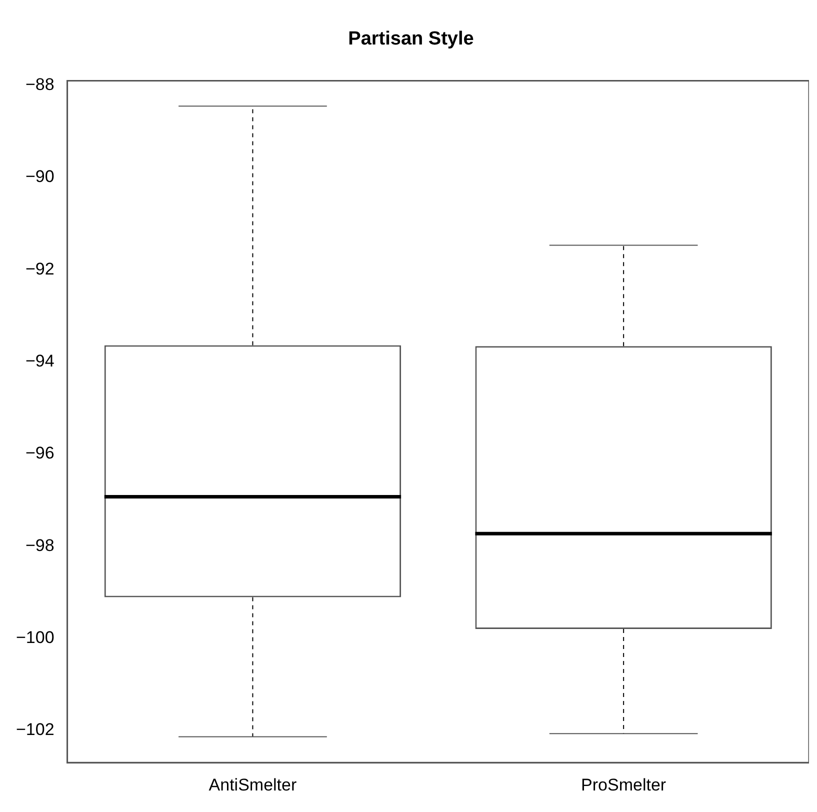 This screenshot has width=817, height=812. What do you see at coordinates (35, 730) in the screenshot?
I see `y-tick-label: −102` at bounding box center [35, 730].